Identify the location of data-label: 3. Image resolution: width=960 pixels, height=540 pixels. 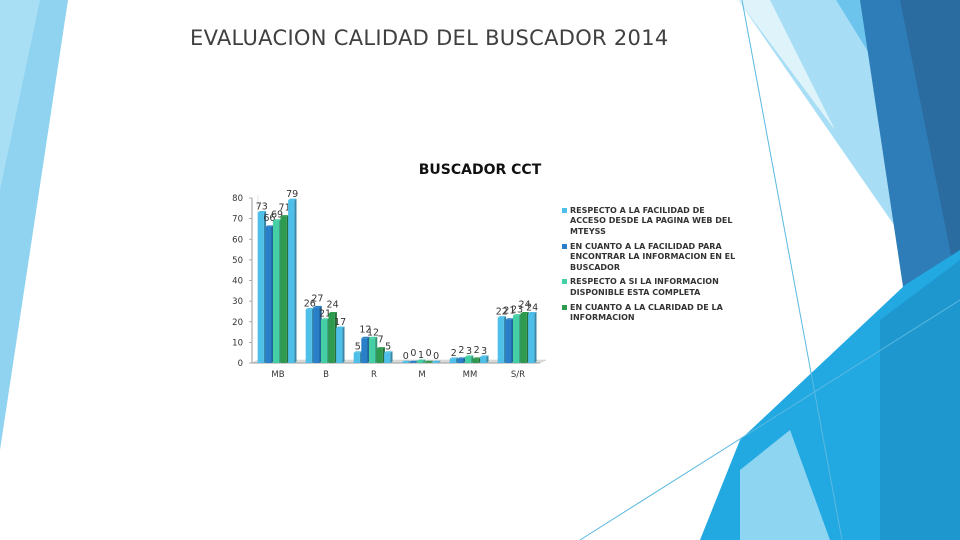
(469, 351).